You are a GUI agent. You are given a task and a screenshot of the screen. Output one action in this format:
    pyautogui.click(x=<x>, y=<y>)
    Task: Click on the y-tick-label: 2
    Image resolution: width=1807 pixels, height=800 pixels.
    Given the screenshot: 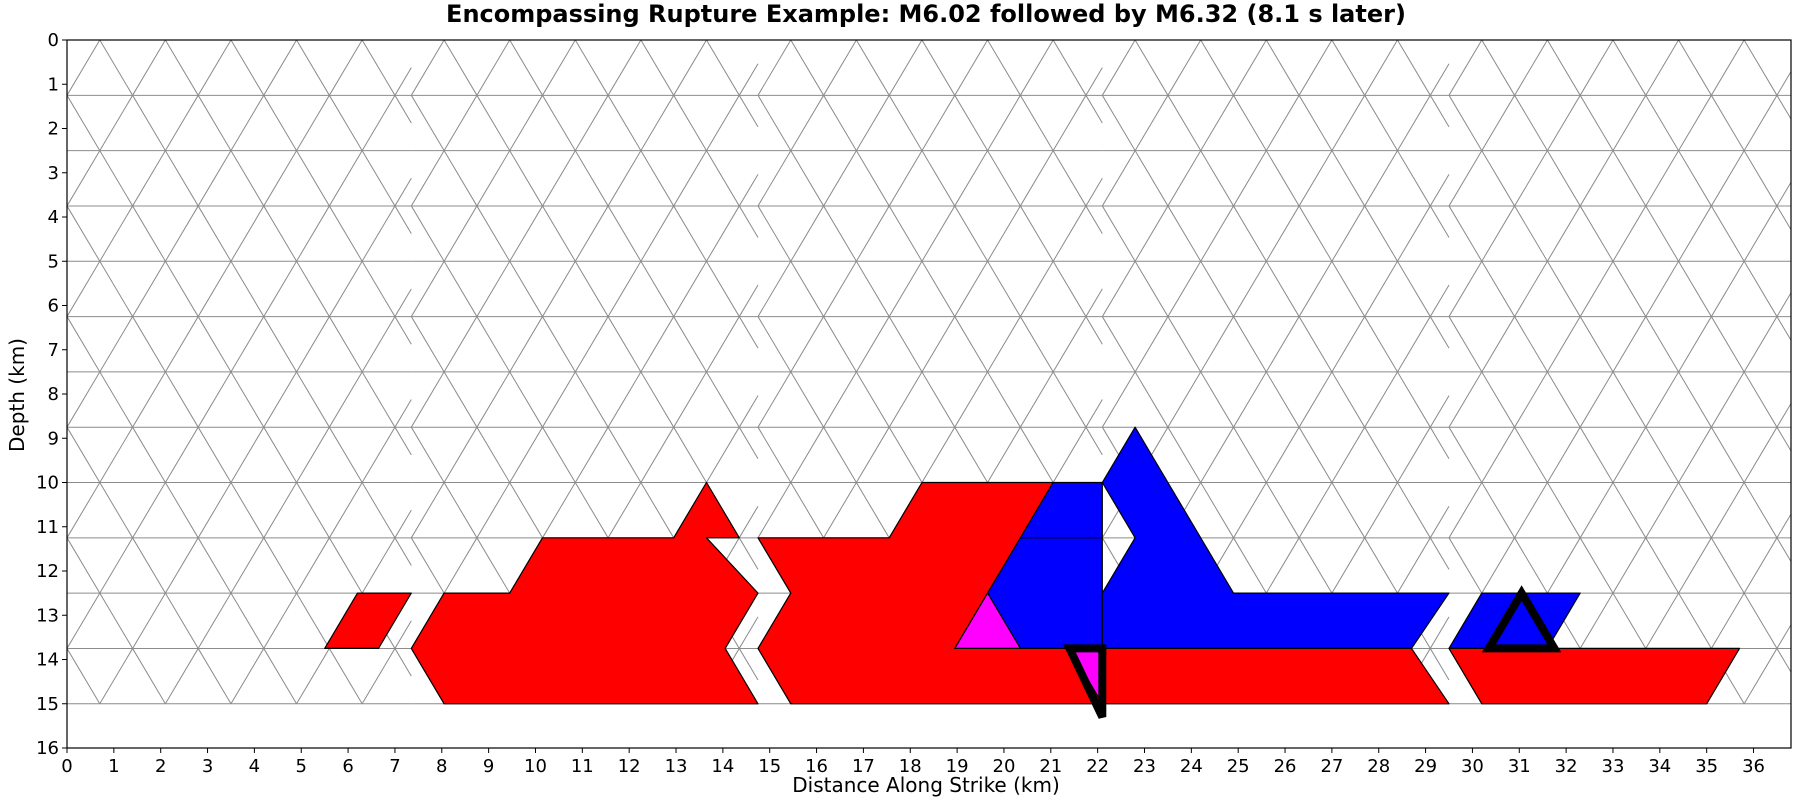 What is the action you would take?
    pyautogui.click(x=53, y=129)
    